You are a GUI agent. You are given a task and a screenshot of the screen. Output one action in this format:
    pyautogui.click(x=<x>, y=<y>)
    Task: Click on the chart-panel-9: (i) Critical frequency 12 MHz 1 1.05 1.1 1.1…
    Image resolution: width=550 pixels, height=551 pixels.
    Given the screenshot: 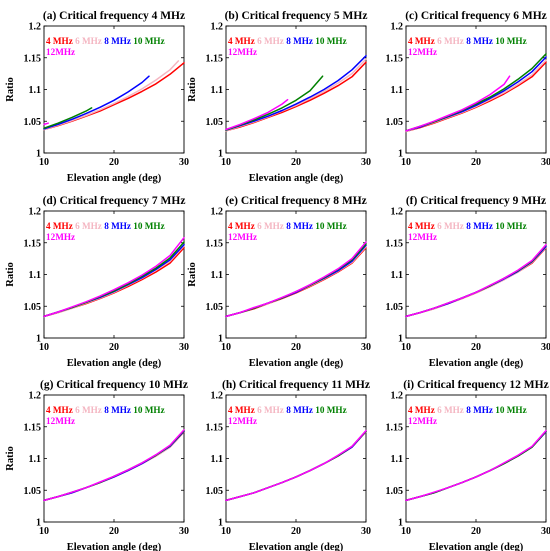 What is the action you would take?
    pyautogui.click(x=468, y=465)
    